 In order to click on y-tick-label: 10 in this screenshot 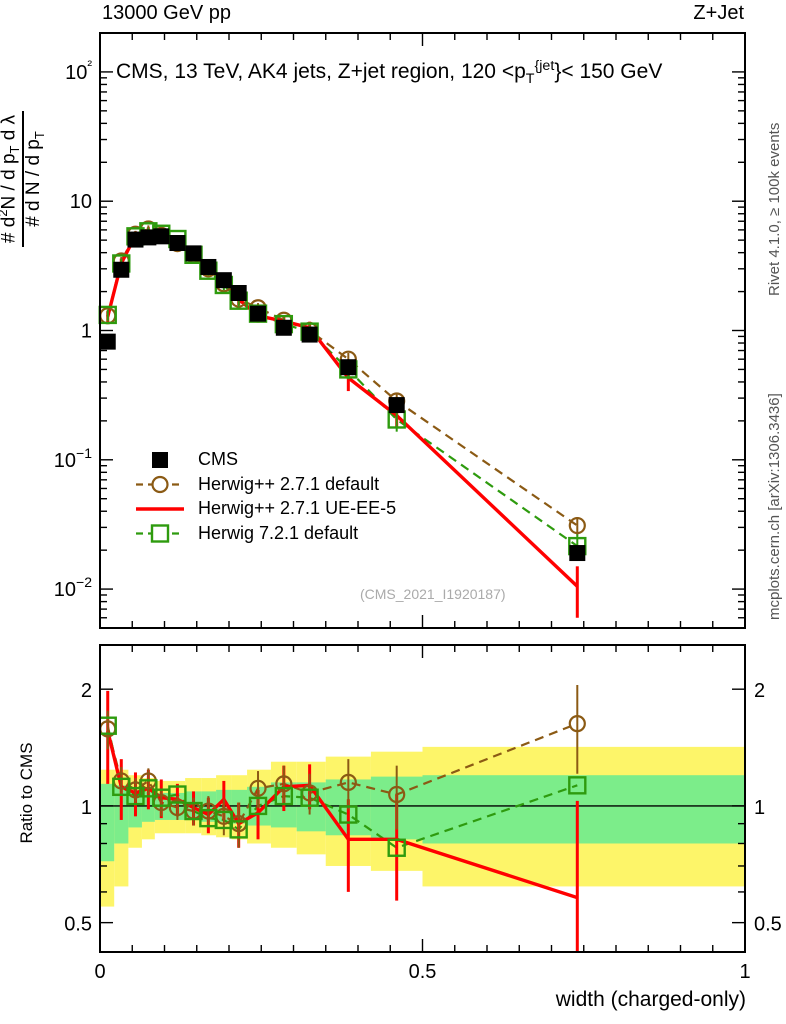, I will do `click(81, 202)`.